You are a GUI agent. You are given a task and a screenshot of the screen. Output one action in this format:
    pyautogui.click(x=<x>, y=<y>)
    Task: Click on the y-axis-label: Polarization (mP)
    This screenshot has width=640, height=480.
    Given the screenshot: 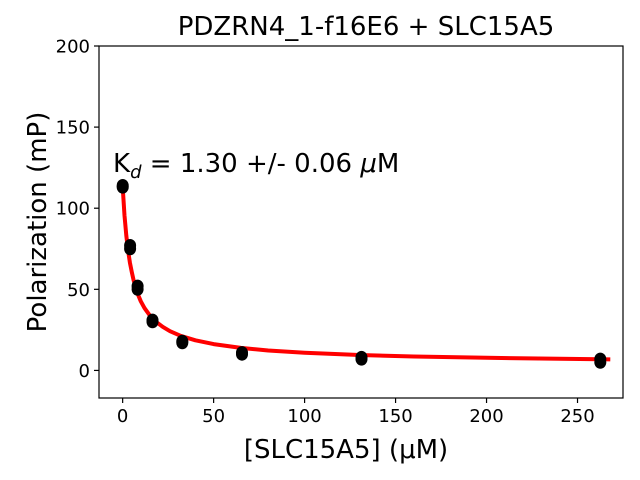 What is the action you would take?
    pyautogui.click(x=38, y=222)
    